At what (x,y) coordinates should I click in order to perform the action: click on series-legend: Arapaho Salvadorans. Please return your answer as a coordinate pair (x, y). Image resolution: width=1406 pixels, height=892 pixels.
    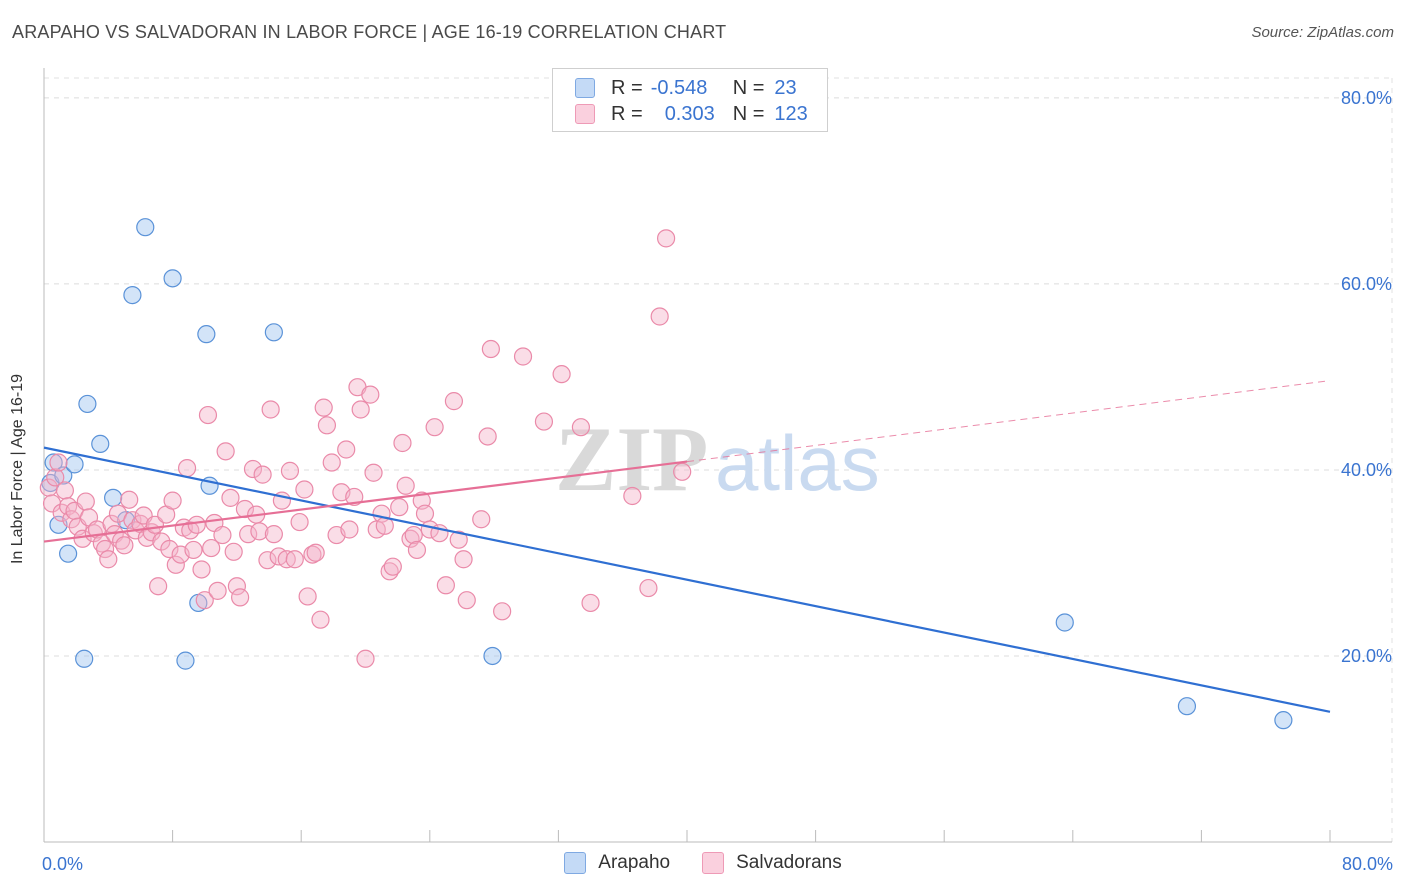
    Looking at the image, I should click on (703, 863).